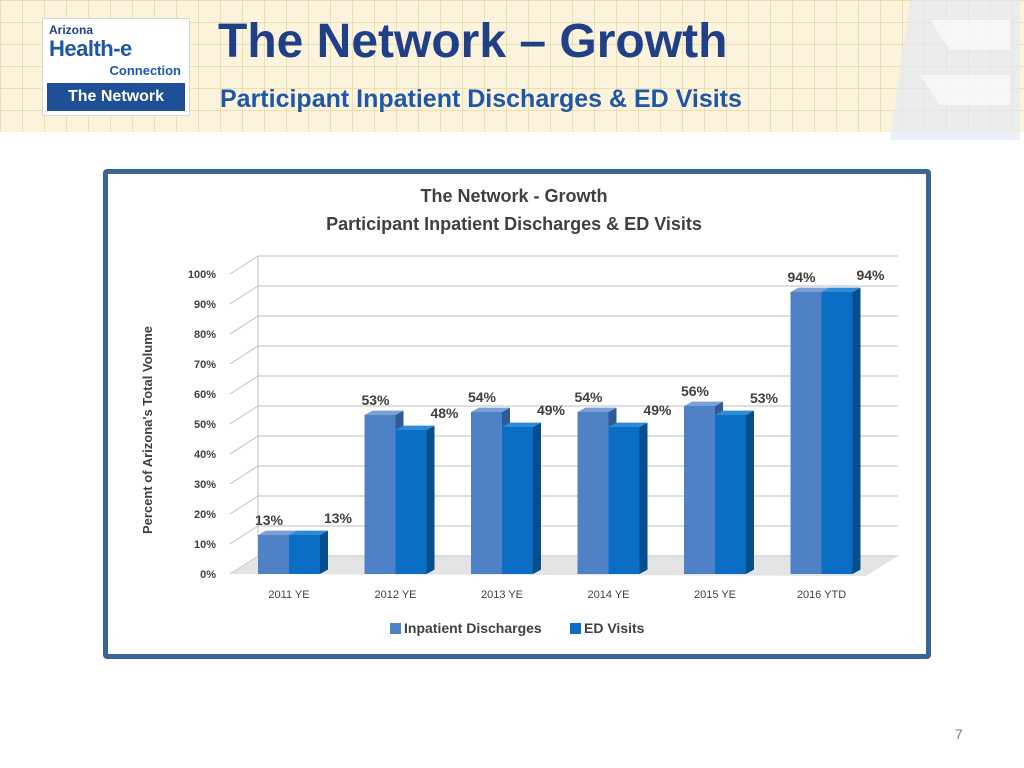  What do you see at coordinates (205, 365) in the screenshot?
I see `y-tick-label: 70%` at bounding box center [205, 365].